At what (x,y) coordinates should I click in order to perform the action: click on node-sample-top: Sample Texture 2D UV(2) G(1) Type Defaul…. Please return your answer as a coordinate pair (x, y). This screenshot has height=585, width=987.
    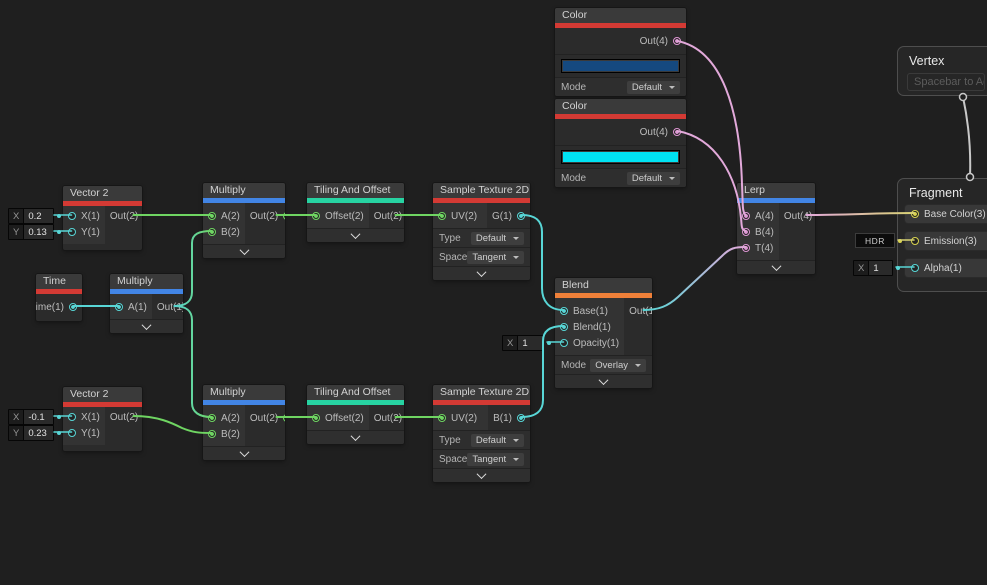
    Looking at the image, I should click on (481, 231).